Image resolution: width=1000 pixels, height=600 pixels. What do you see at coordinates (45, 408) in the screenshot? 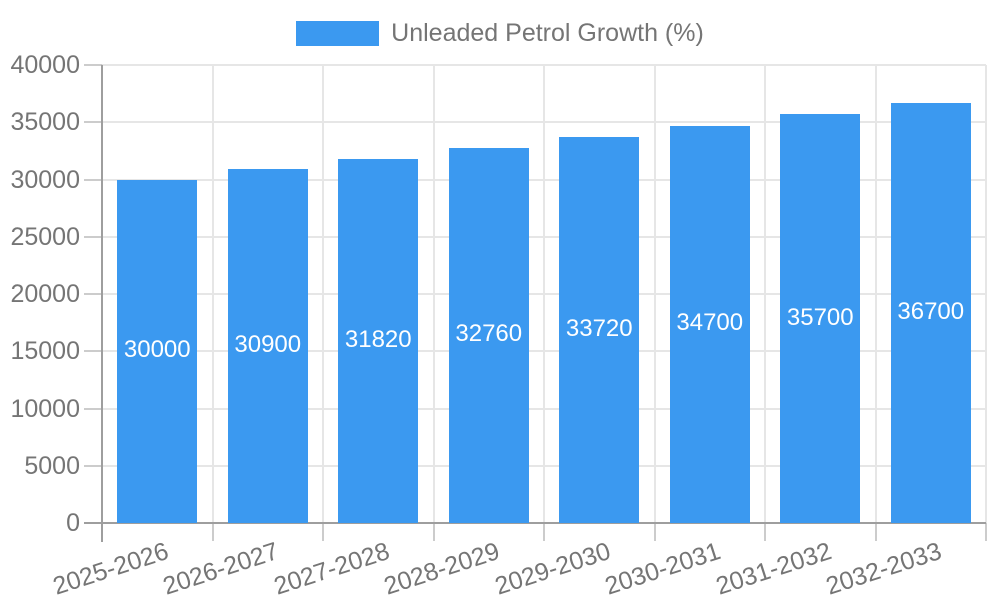
I see `y-tick-label: 10000` at bounding box center [45, 408].